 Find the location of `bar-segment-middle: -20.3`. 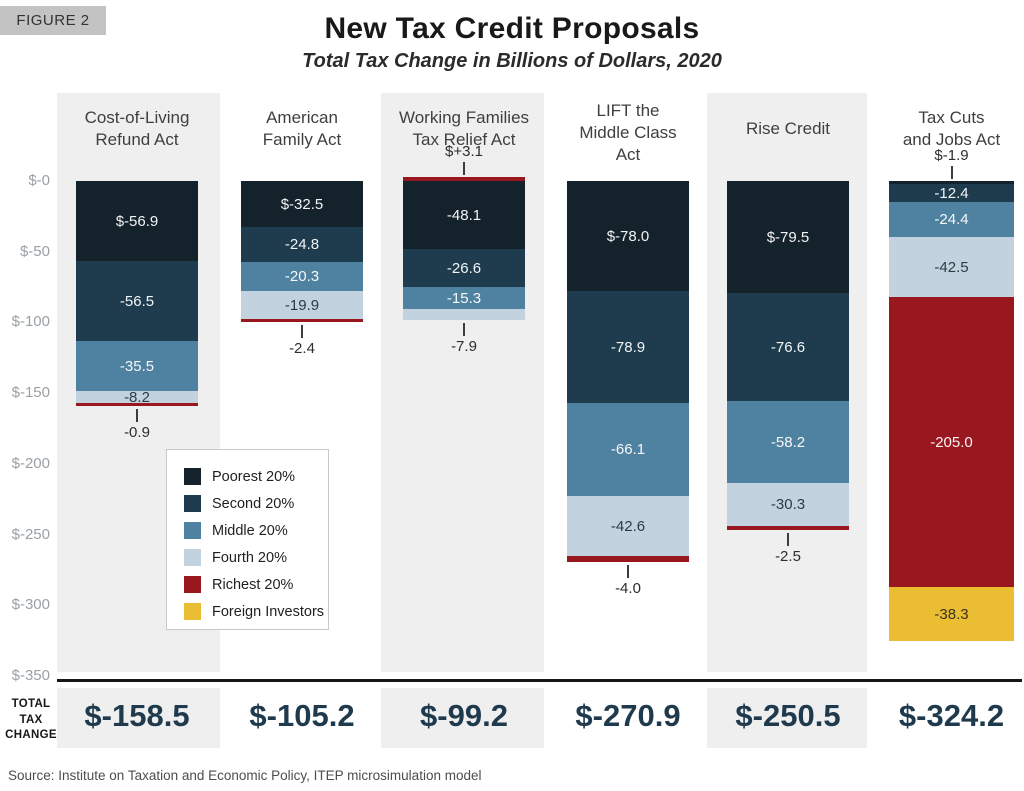

bar-segment-middle: -20.3 is located at coordinates (302, 276).